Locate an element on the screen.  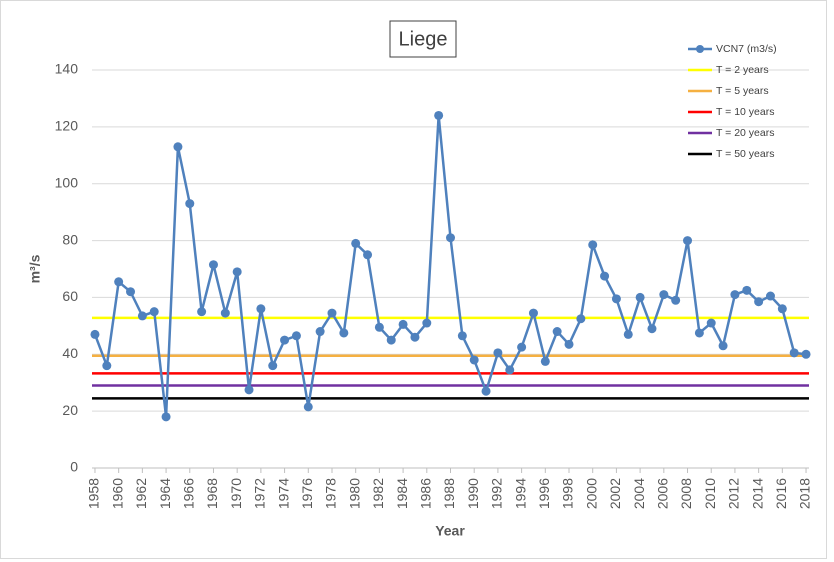
legend-label: T = 10 years is located at coordinates (745, 112).